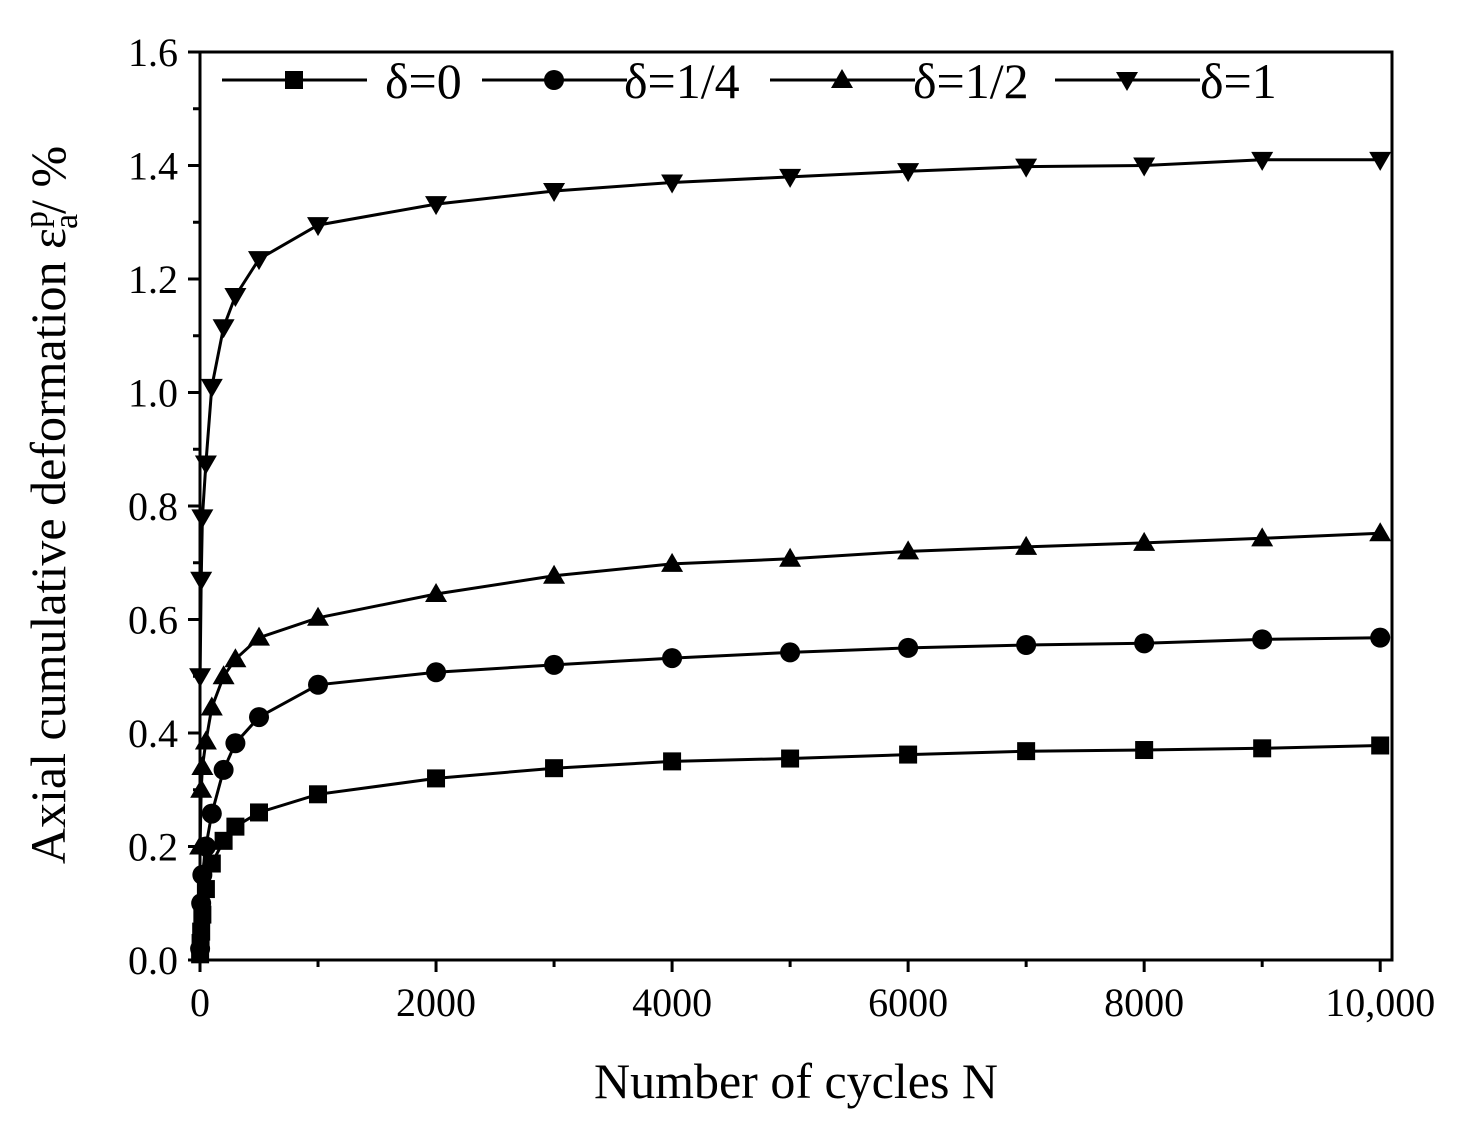 Image resolution: width=1471 pixels, height=1141 pixels. Describe the element at coordinates (153, 733) in the screenshot. I see `y-tick-label: 0.4` at that location.